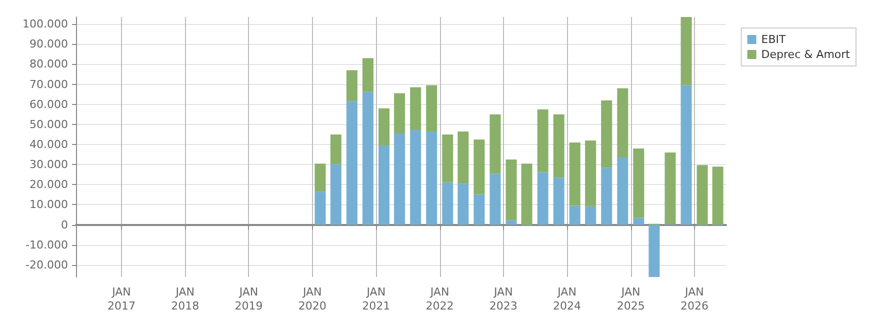 The width and height of the screenshot is (876, 313). Describe the element at coordinates (47, 245) in the screenshot. I see `y-tick-label: -10.000` at that location.